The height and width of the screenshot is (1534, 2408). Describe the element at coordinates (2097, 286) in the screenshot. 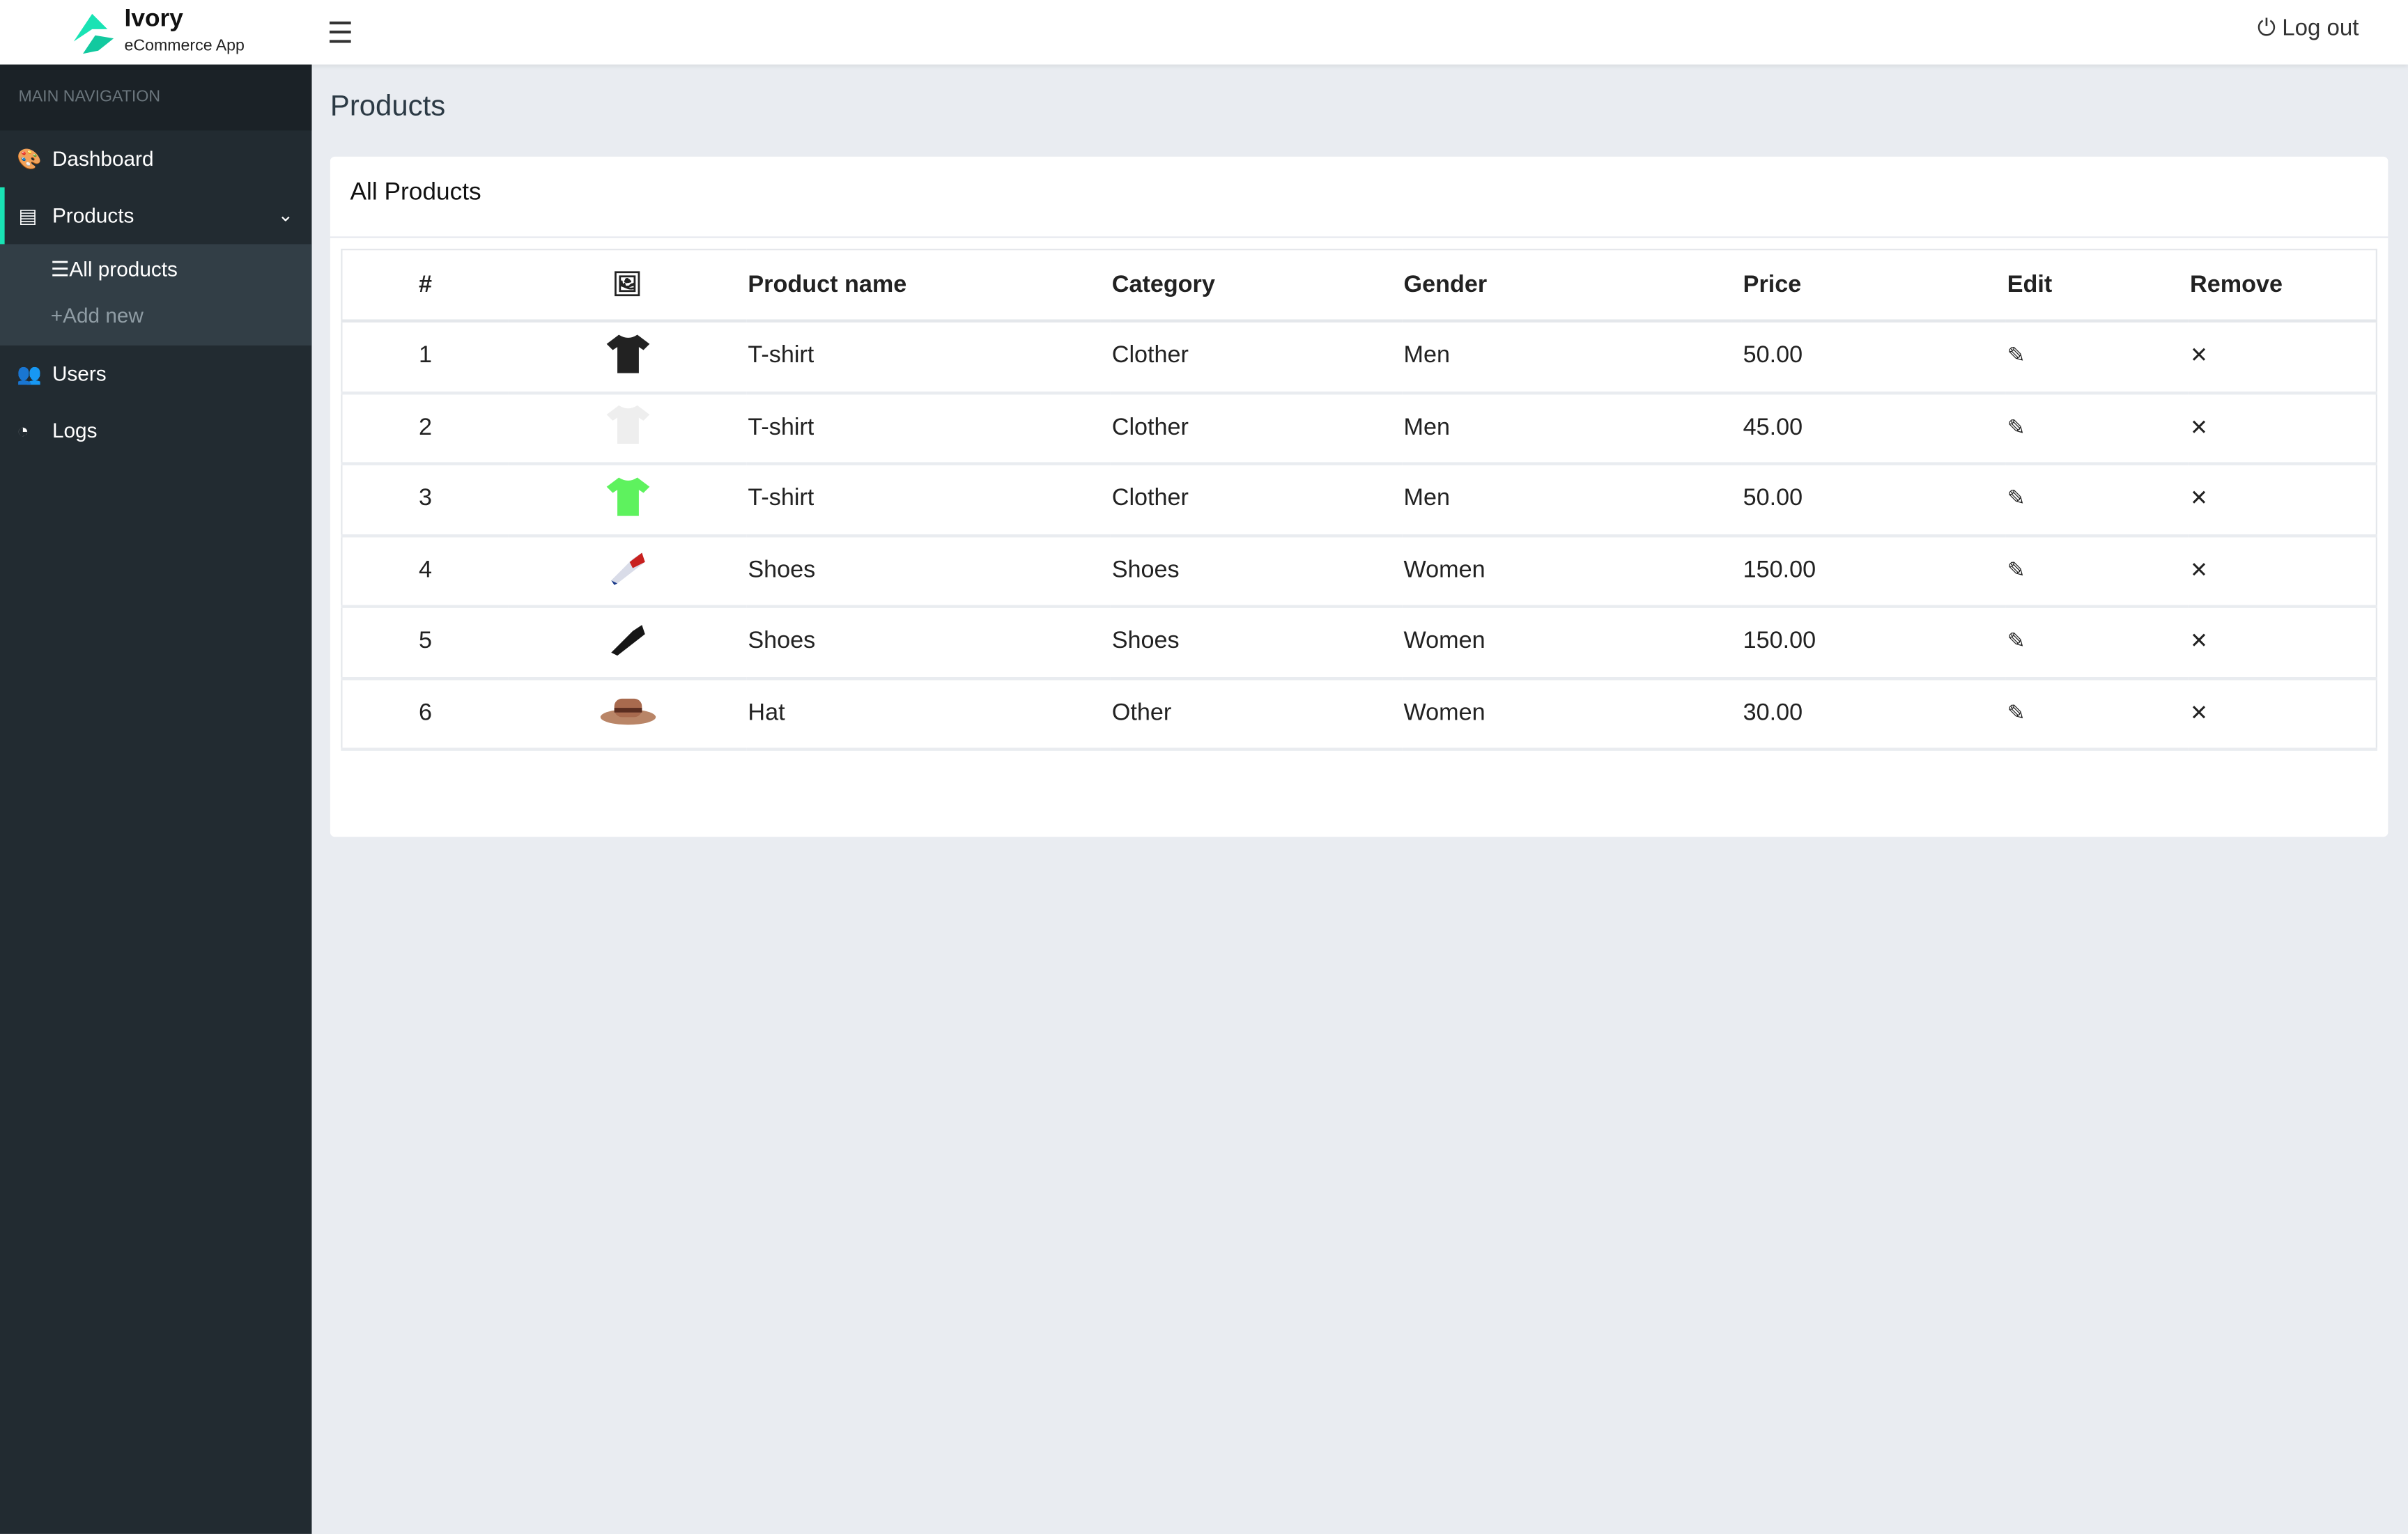

I see `col-edit: Edit` at that location.